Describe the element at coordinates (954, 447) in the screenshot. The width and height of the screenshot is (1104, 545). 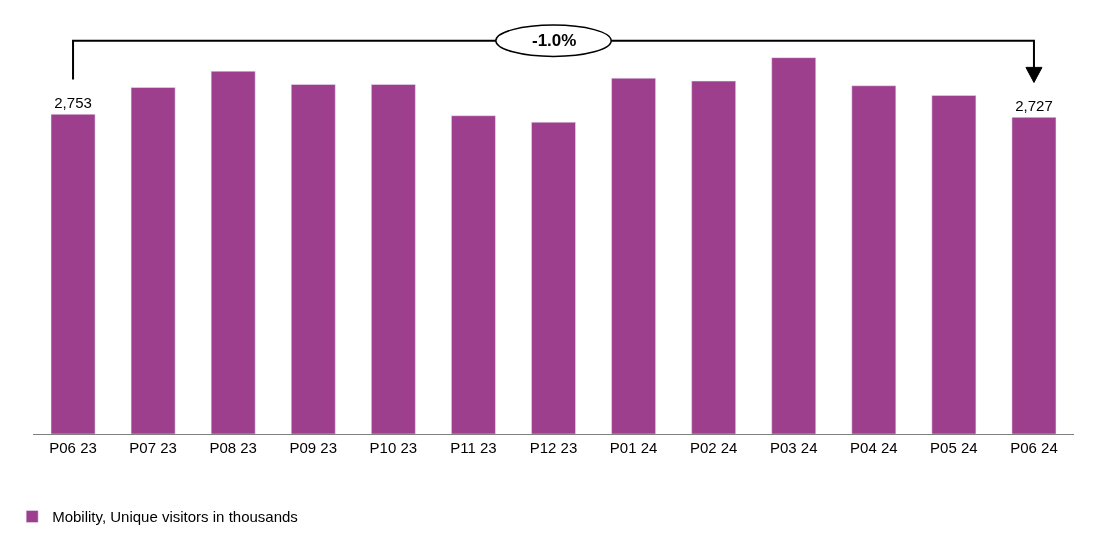
I see `x-tick-label: P05 24` at that location.